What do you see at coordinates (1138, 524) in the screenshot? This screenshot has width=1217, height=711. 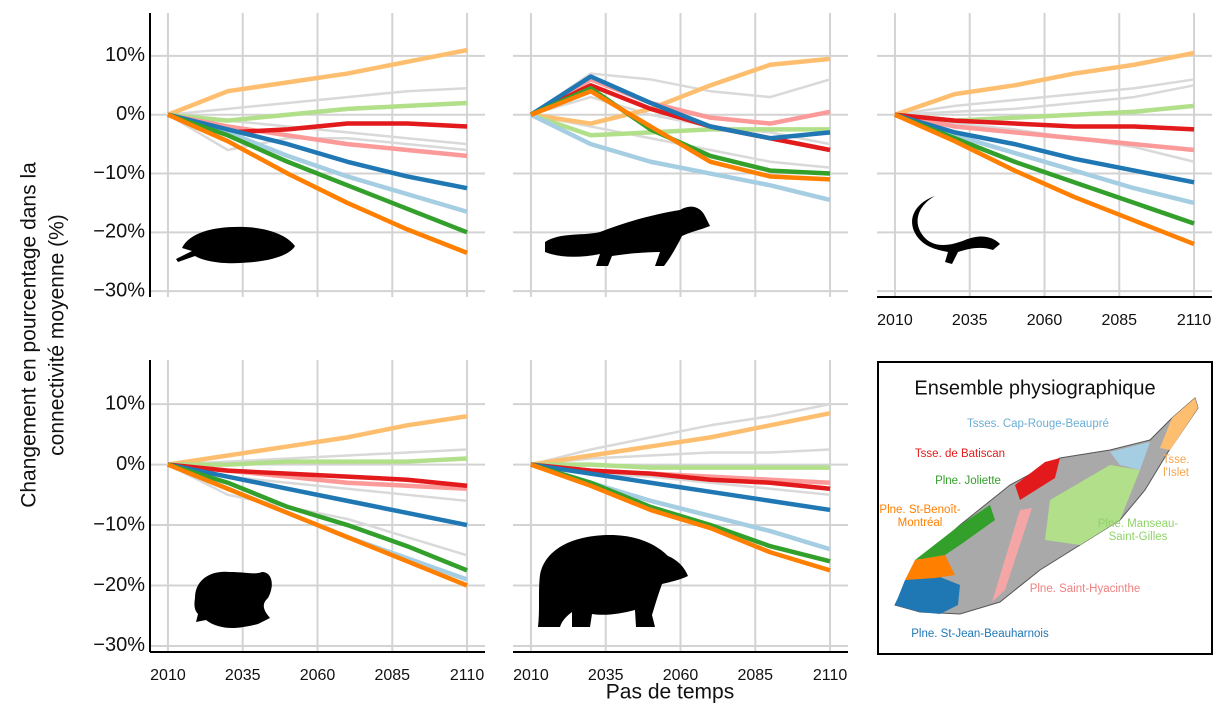 I see `legend-label: Plne. Manseau-` at bounding box center [1138, 524].